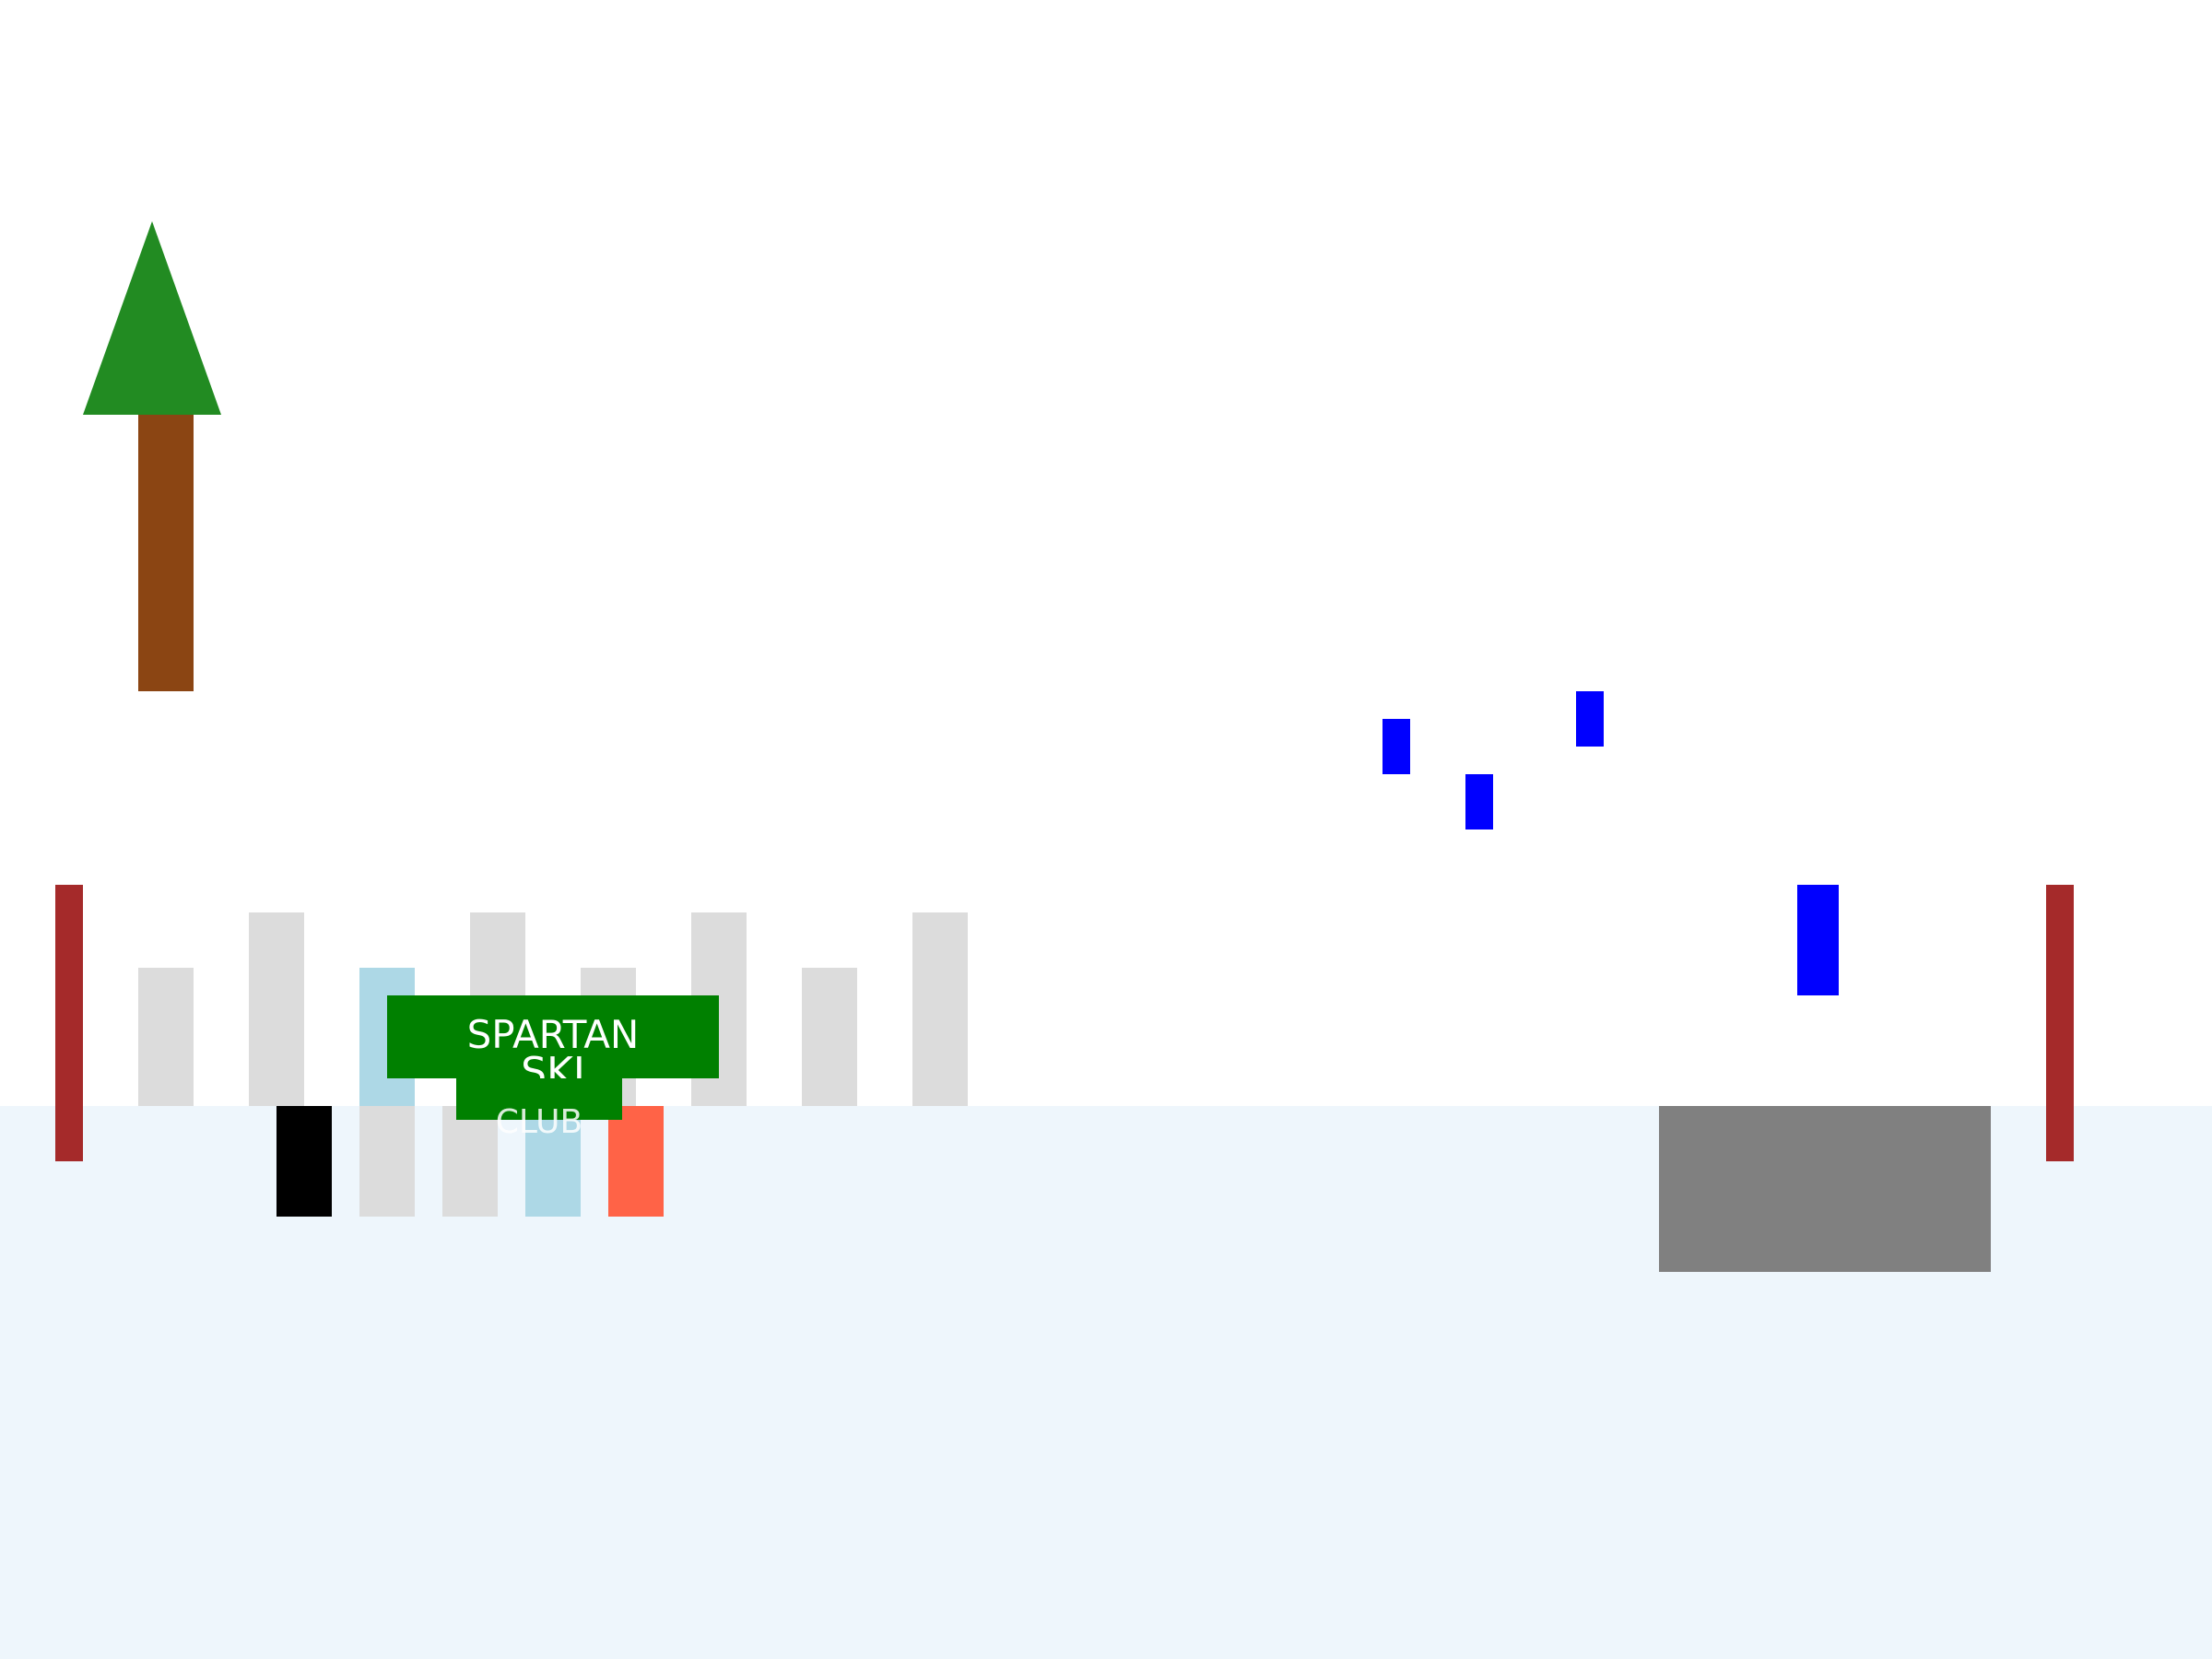  I want to click on gate-pole-left-icon, so click(69, 1023).